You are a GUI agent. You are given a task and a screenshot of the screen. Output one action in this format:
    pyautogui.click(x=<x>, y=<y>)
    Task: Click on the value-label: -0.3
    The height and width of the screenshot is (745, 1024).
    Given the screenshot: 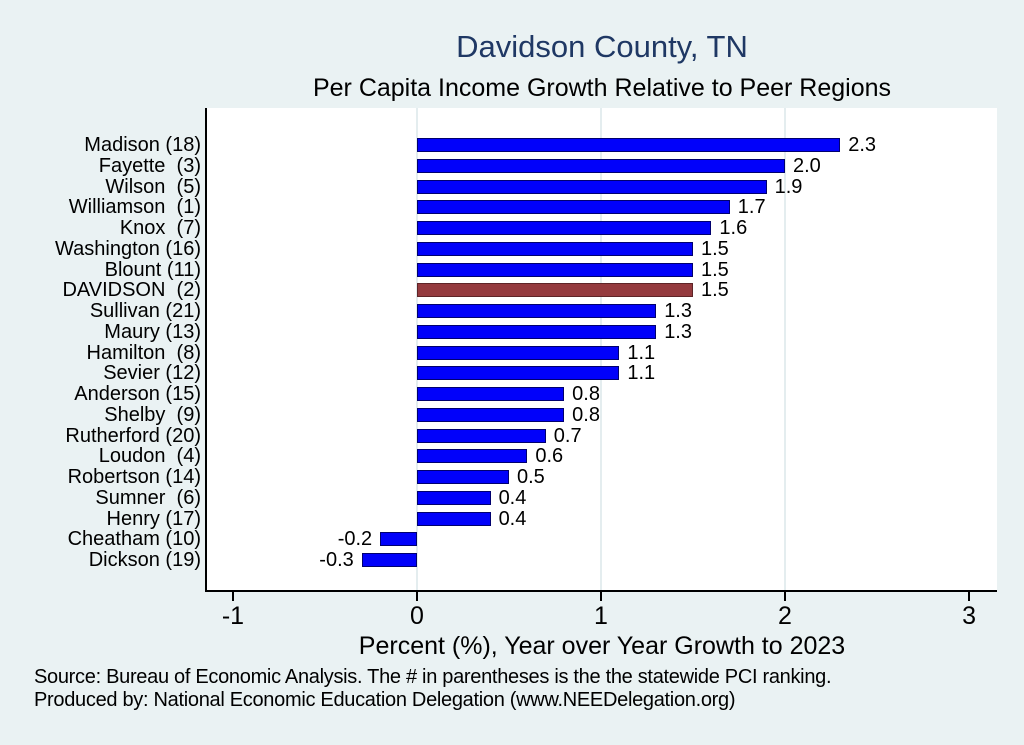 What is the action you would take?
    pyautogui.click(x=336, y=560)
    